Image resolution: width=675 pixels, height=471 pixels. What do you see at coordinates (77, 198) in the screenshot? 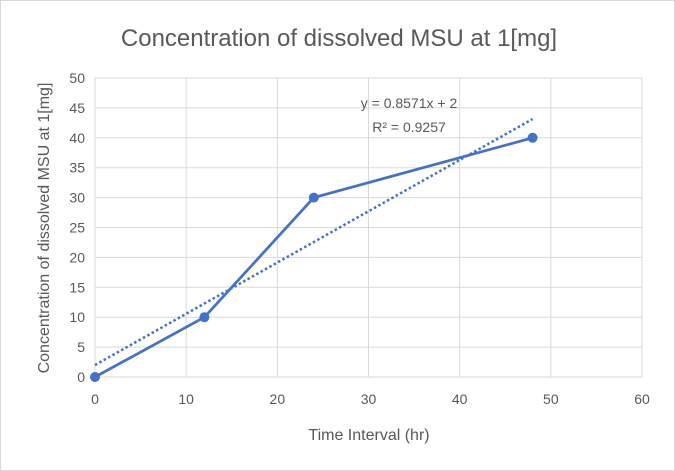
I see `y-tick-label: 30` at bounding box center [77, 198].